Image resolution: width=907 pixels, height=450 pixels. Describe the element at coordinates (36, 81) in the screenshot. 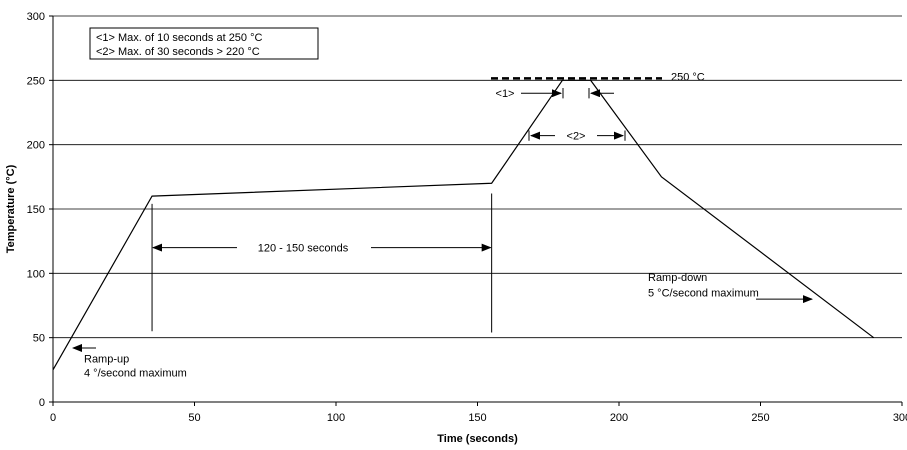

I see `y-tick-label-250: 250` at that location.